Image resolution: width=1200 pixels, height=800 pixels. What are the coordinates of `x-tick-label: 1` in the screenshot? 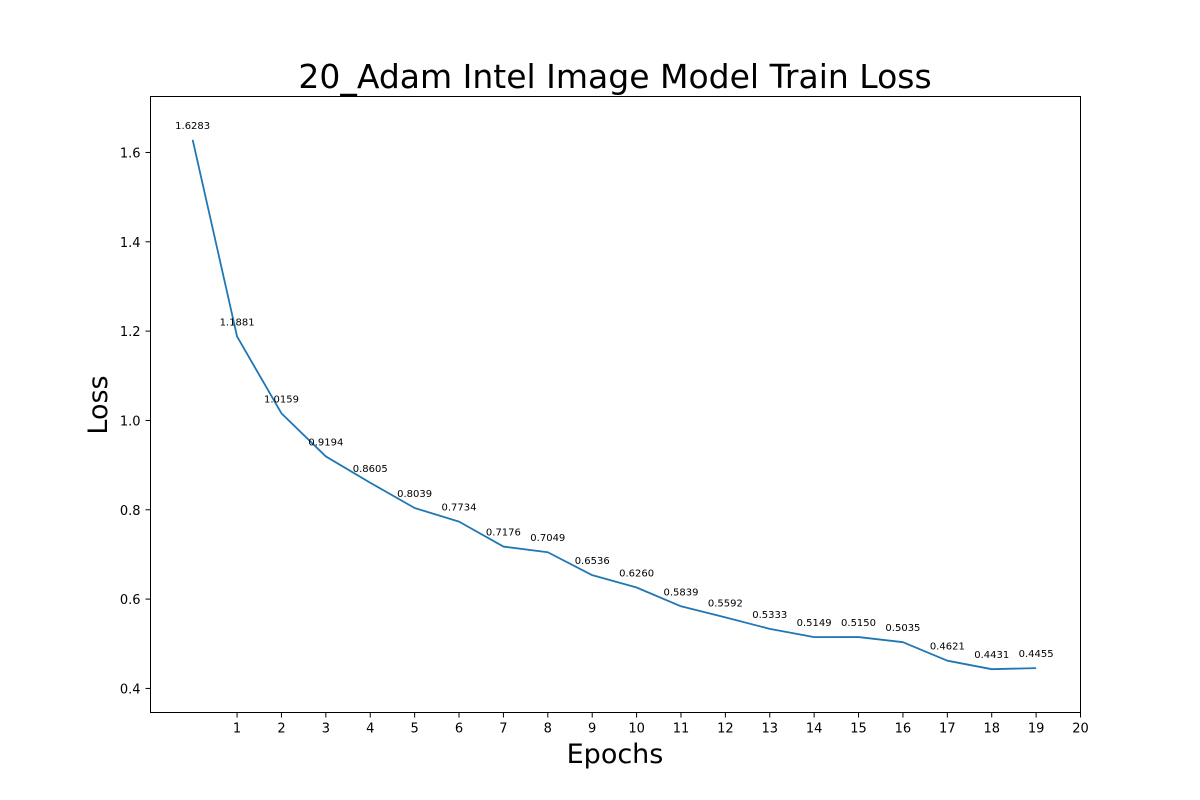 It's located at (237, 729).